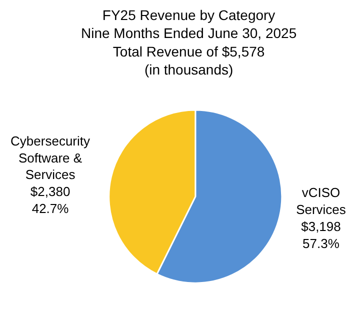  I want to click on chart-title: FY25 Revenue by Category Nine Months Ended June 30, 2025 Total Revenue of $5,578 (in thousands), so click(189, 42).